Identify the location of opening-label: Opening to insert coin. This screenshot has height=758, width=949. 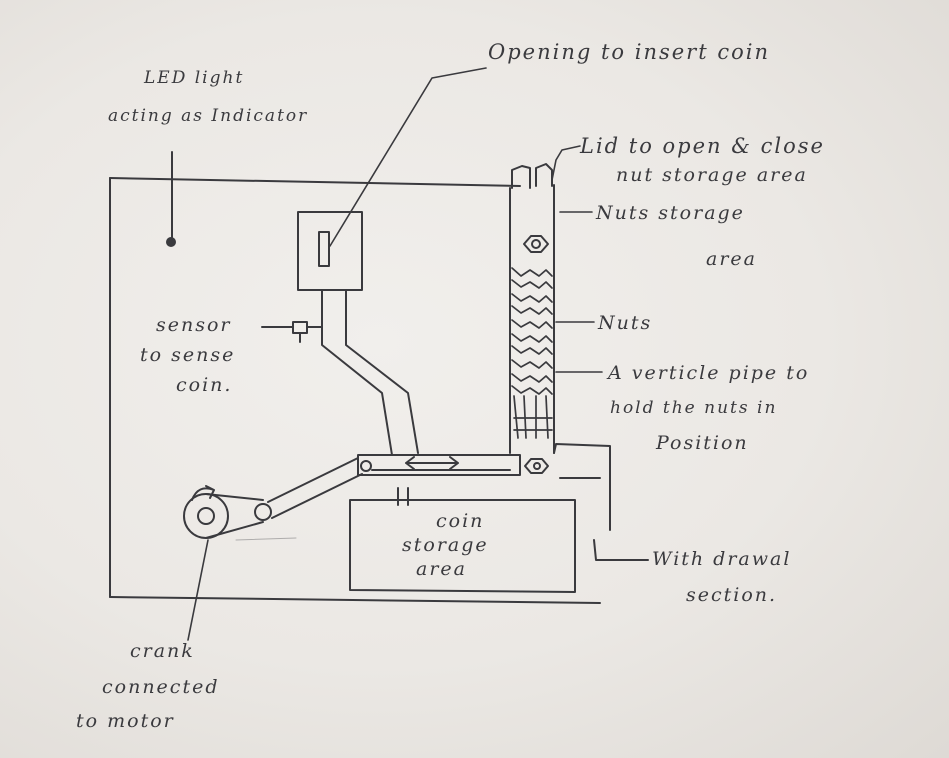
(629, 52).